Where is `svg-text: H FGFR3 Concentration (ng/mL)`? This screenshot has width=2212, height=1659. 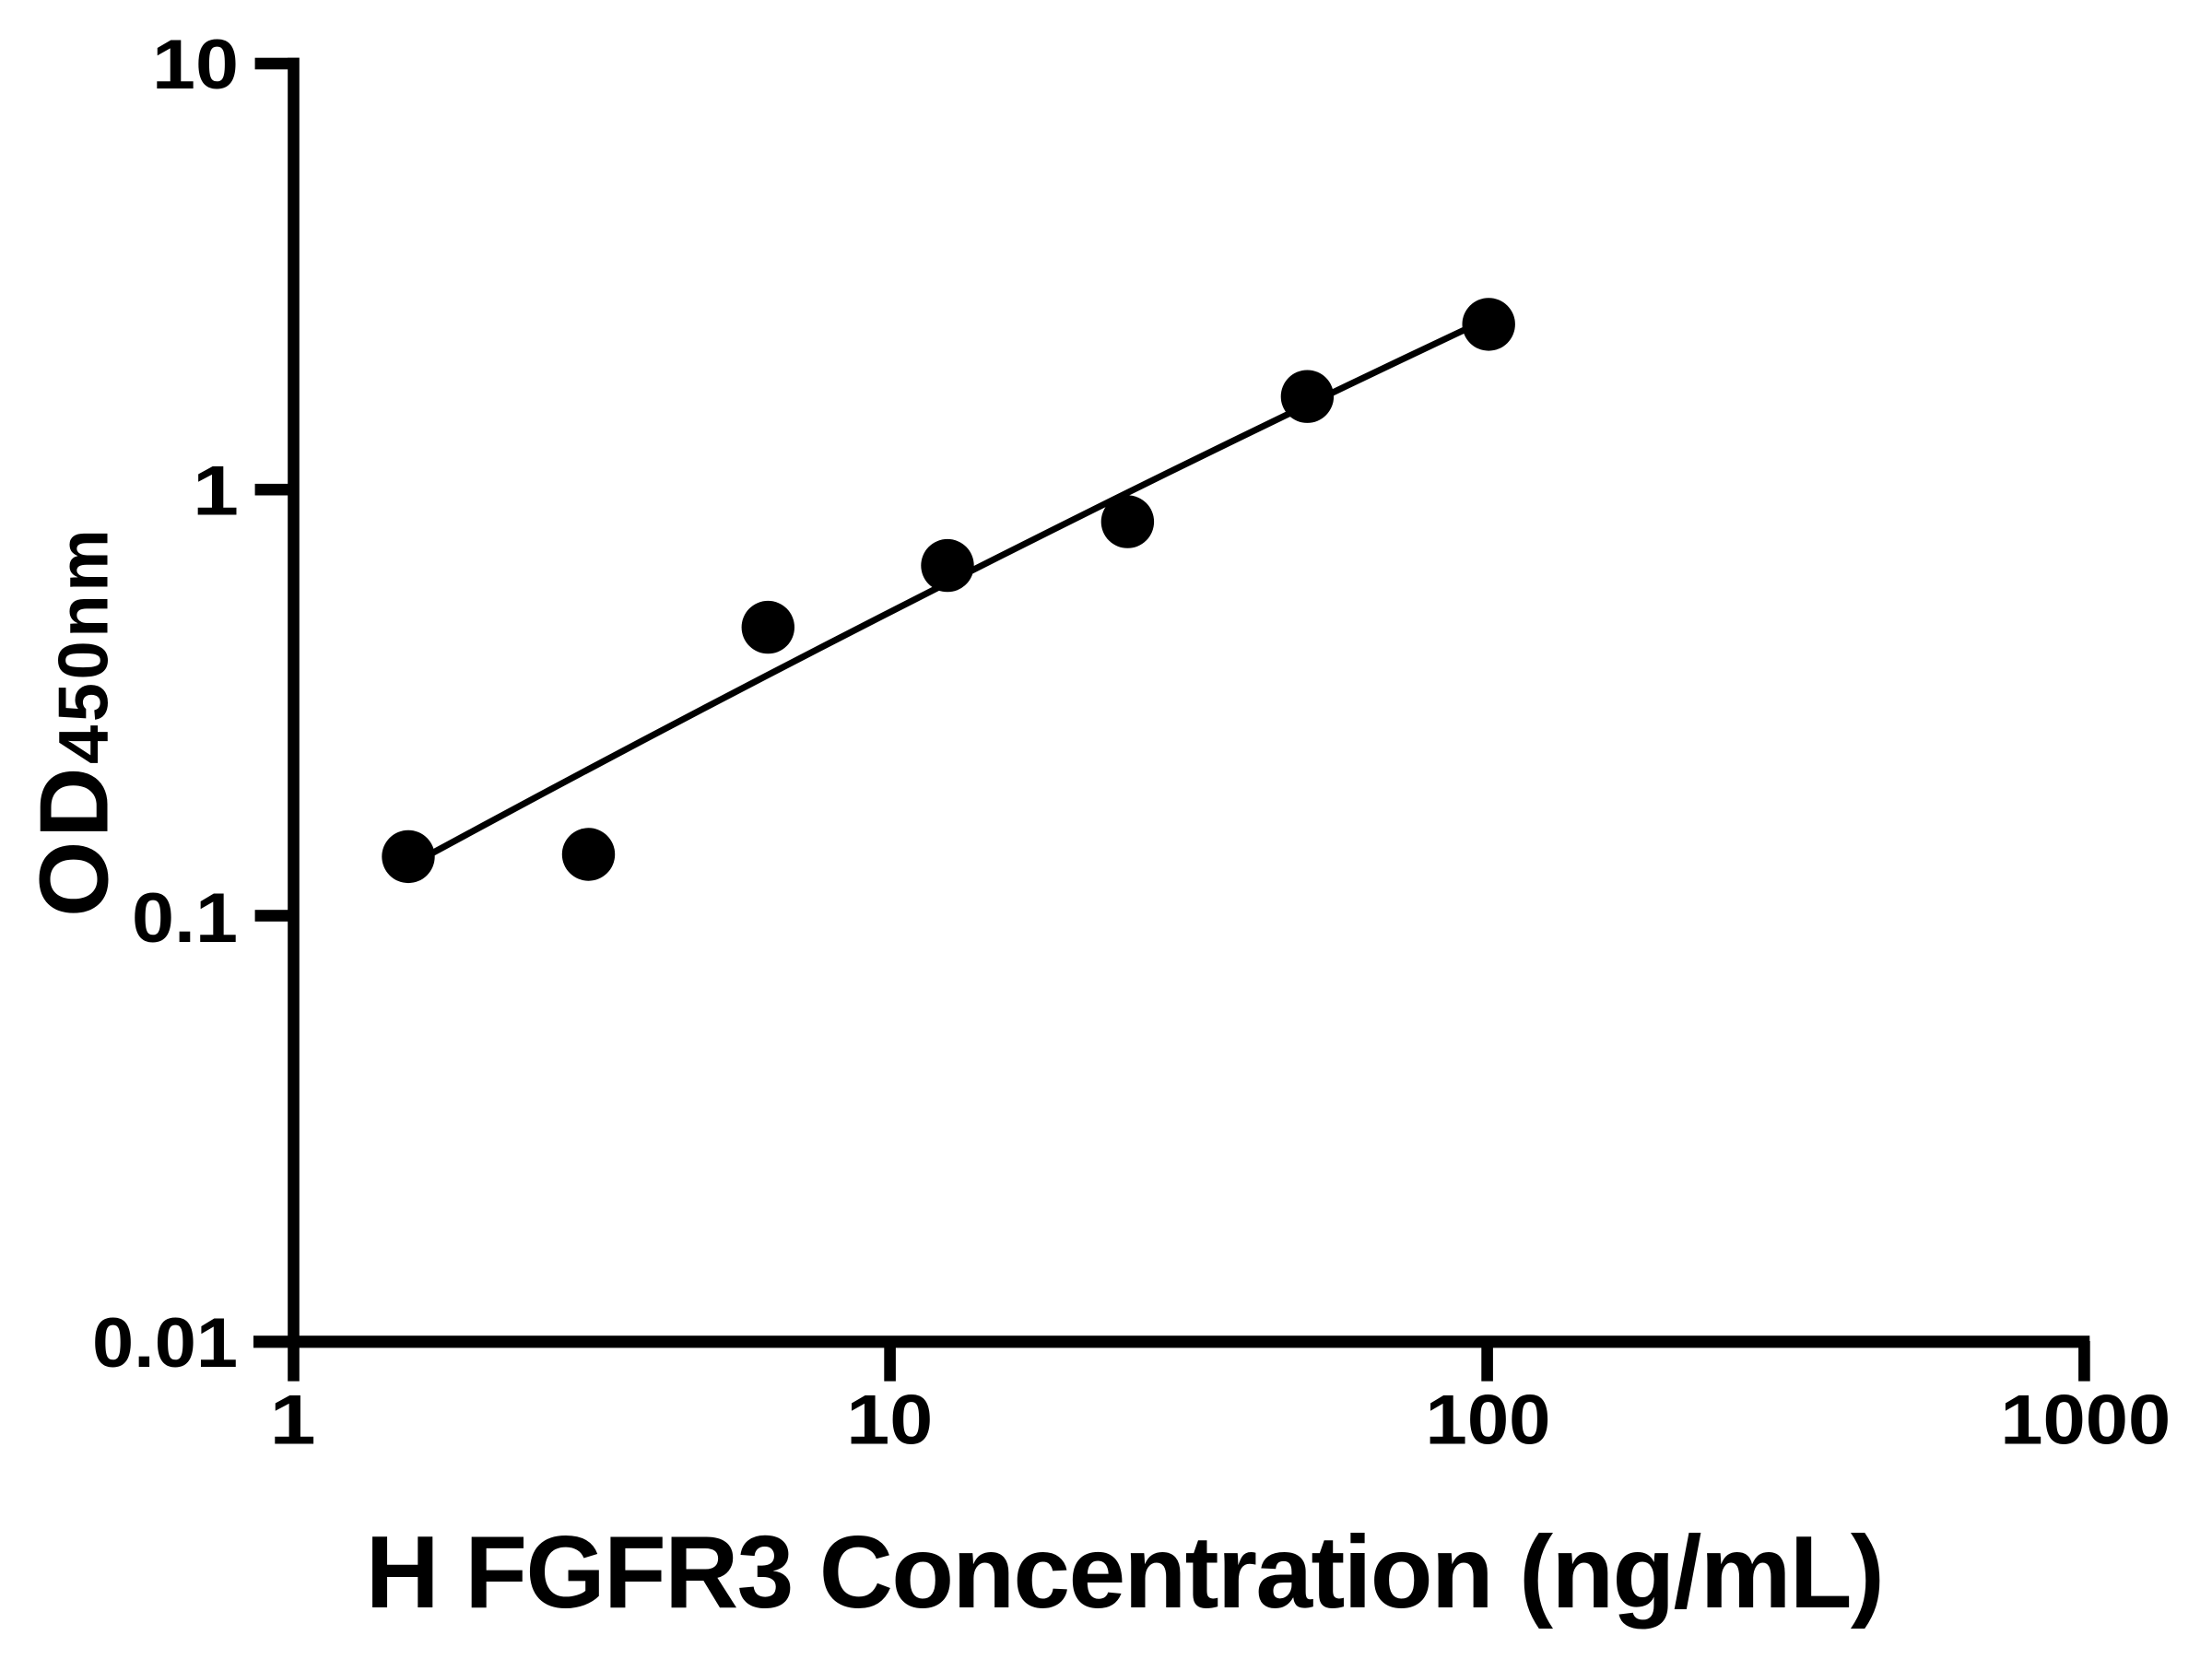
svg-text: H FGFR3 Concentration (ng/mL) is located at coordinates (1124, 1572).